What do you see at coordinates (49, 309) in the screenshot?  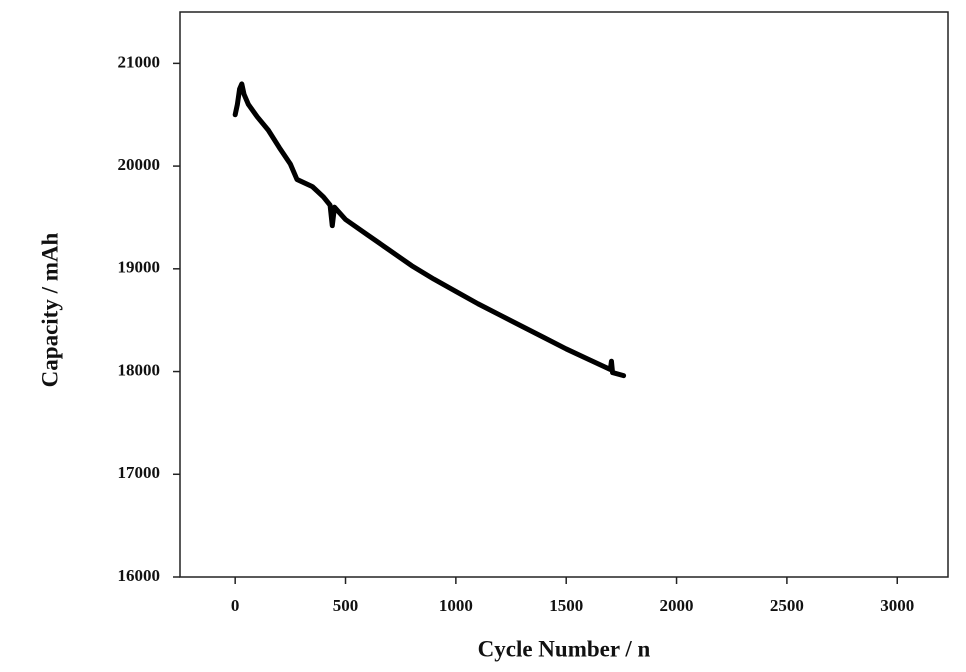 I see `y-axis-title: Capacity / mAh` at bounding box center [49, 309].